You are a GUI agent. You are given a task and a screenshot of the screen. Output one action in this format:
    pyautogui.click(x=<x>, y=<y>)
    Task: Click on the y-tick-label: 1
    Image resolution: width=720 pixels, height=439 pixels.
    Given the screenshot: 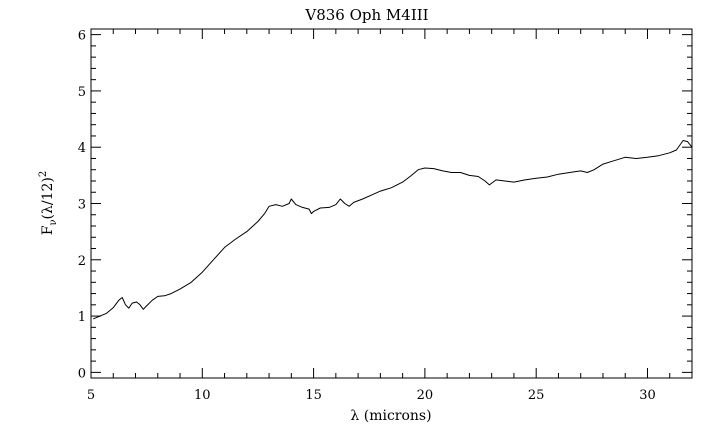 What is the action you would take?
    pyautogui.click(x=82, y=317)
    